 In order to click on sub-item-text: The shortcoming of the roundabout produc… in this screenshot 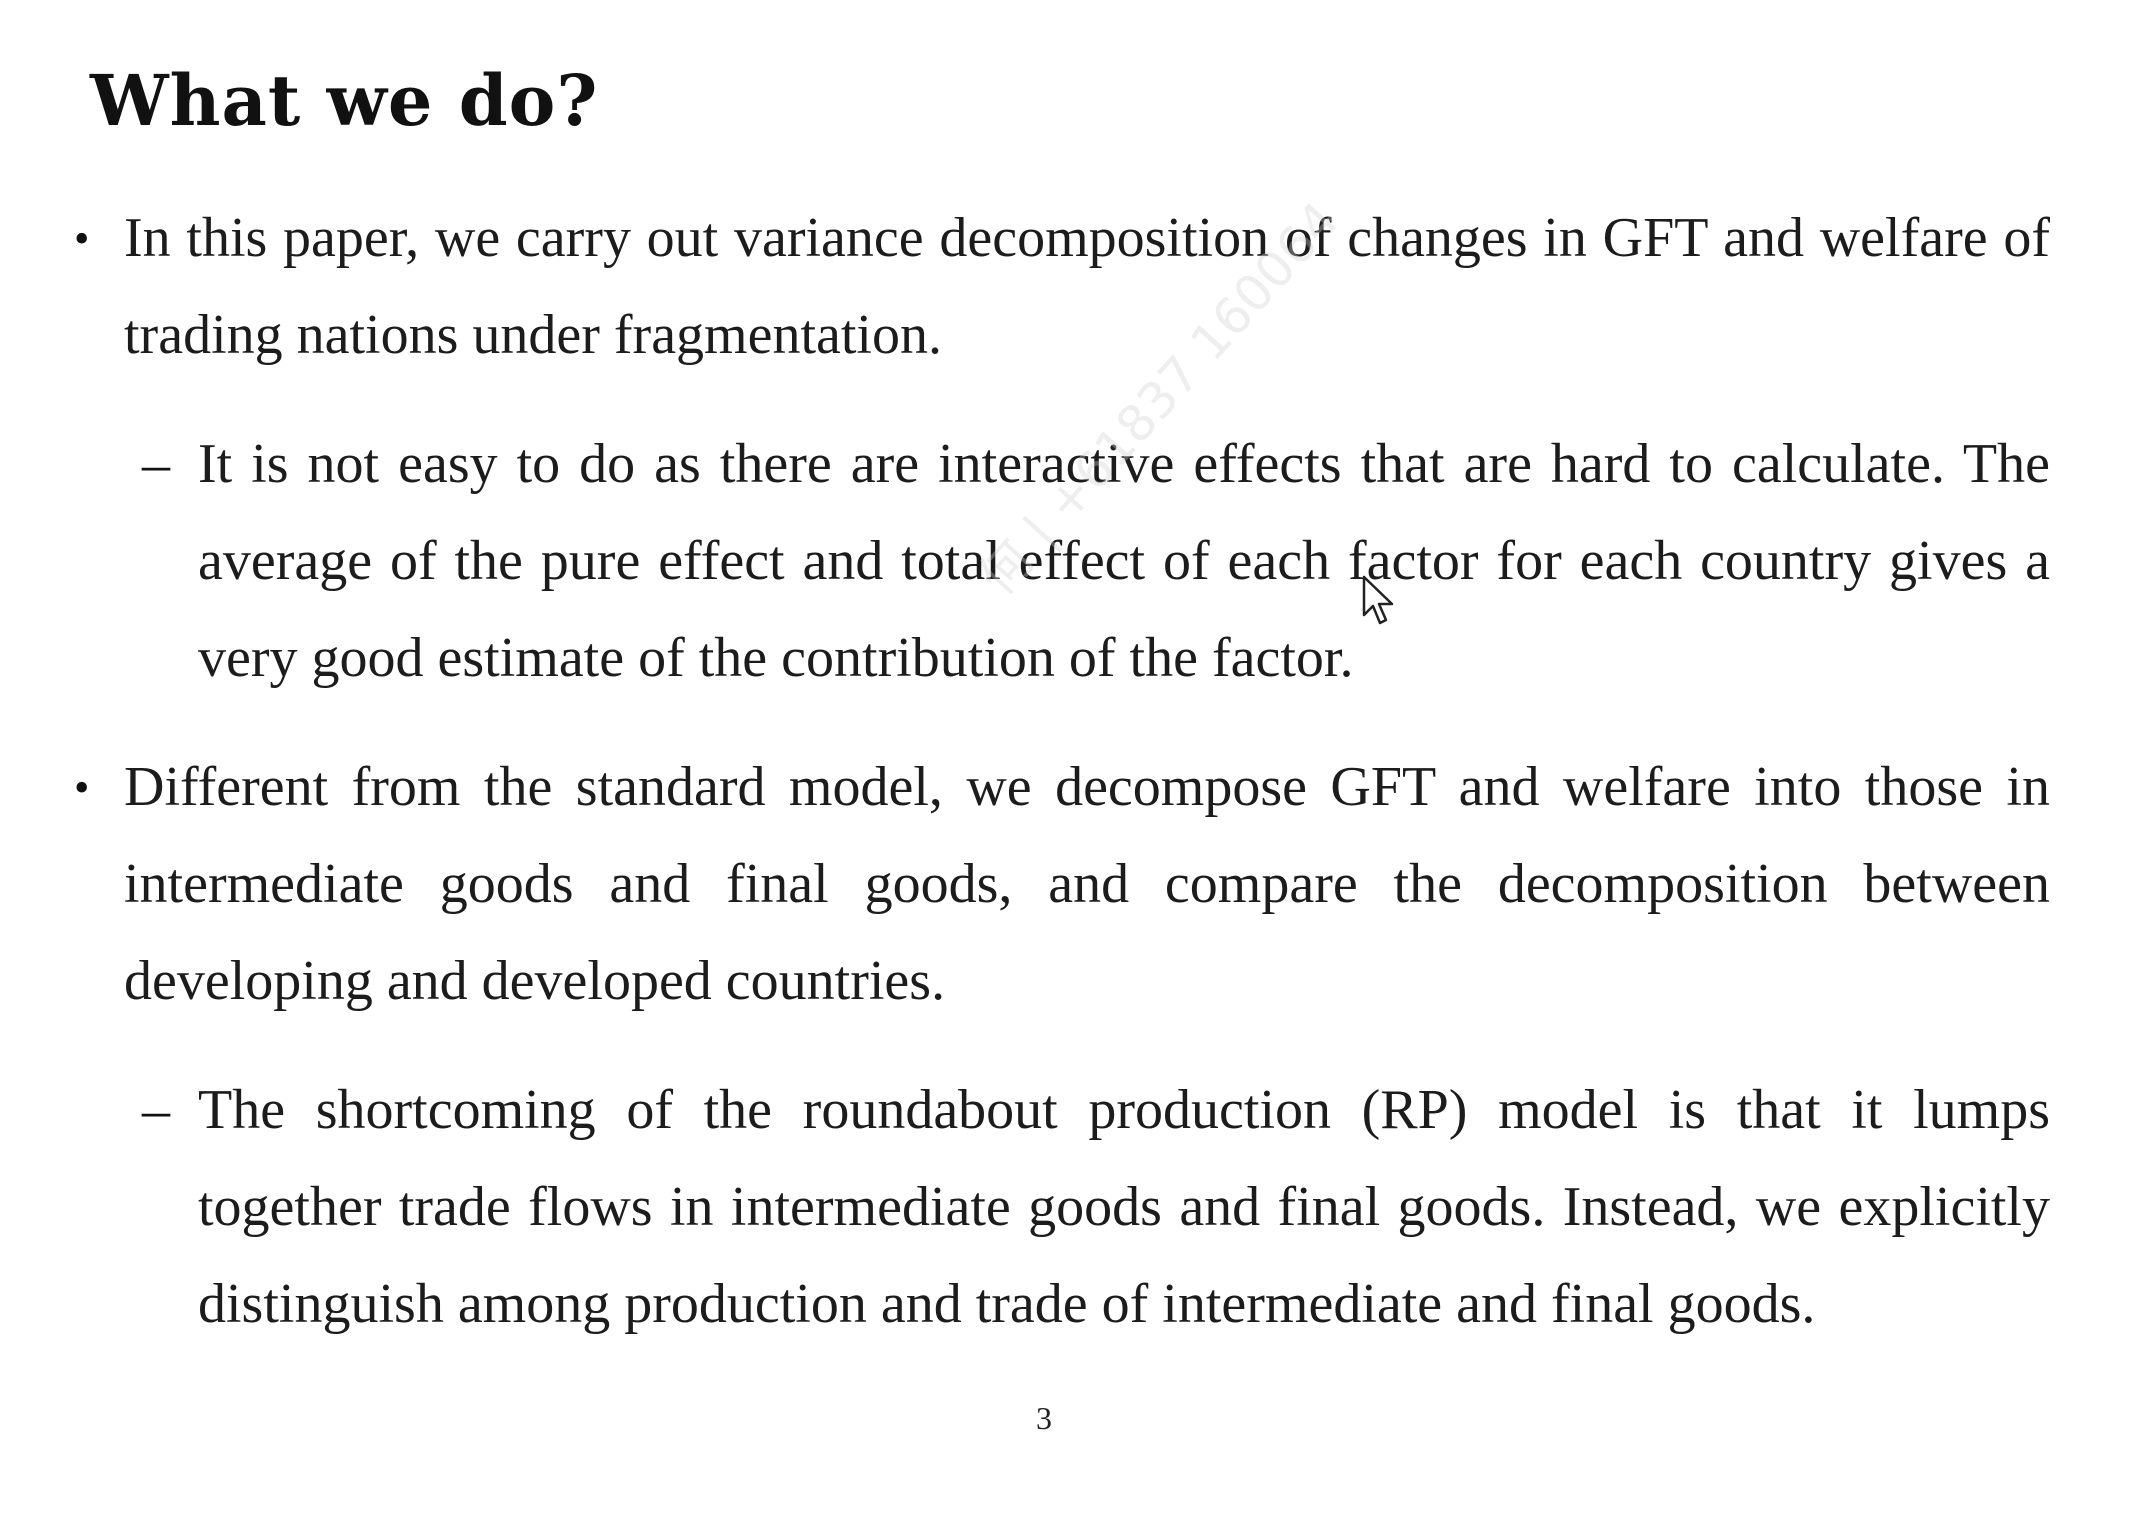, I will do `click(1124, 1207)`.